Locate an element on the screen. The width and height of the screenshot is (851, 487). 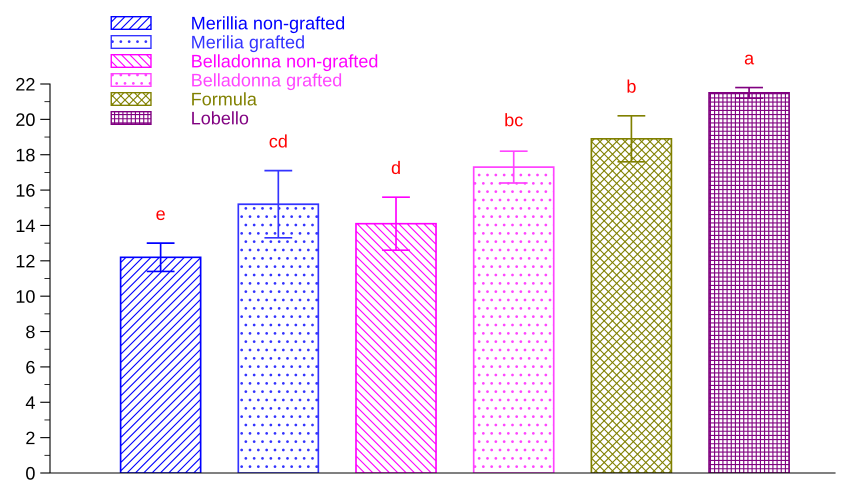
y-tick-label: 4 is located at coordinates (30, 402).